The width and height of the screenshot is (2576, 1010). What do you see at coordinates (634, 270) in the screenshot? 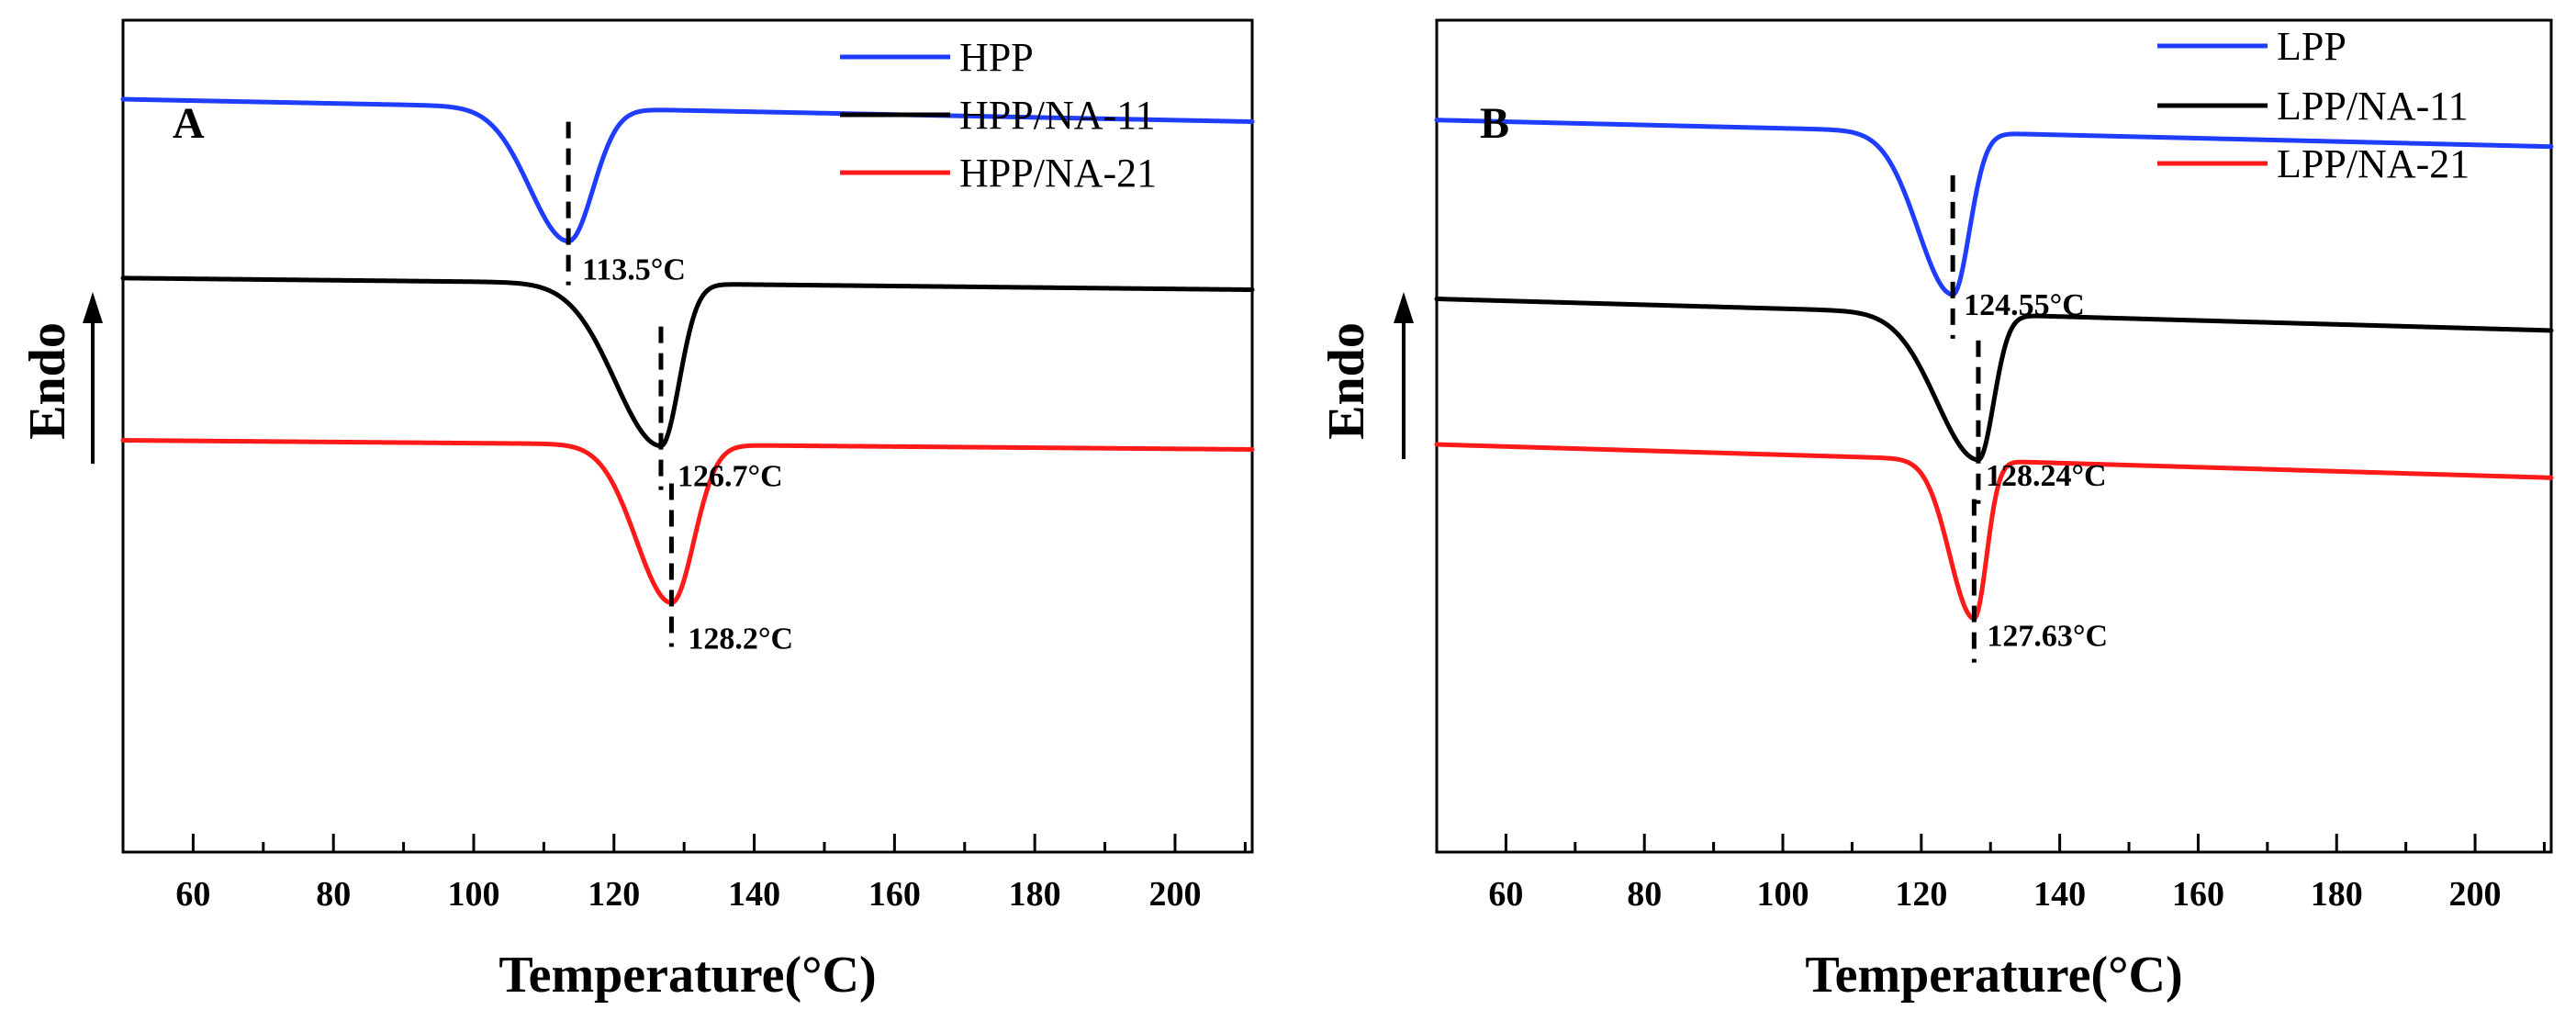
I see `peak-label: 113.5°C` at bounding box center [634, 270].